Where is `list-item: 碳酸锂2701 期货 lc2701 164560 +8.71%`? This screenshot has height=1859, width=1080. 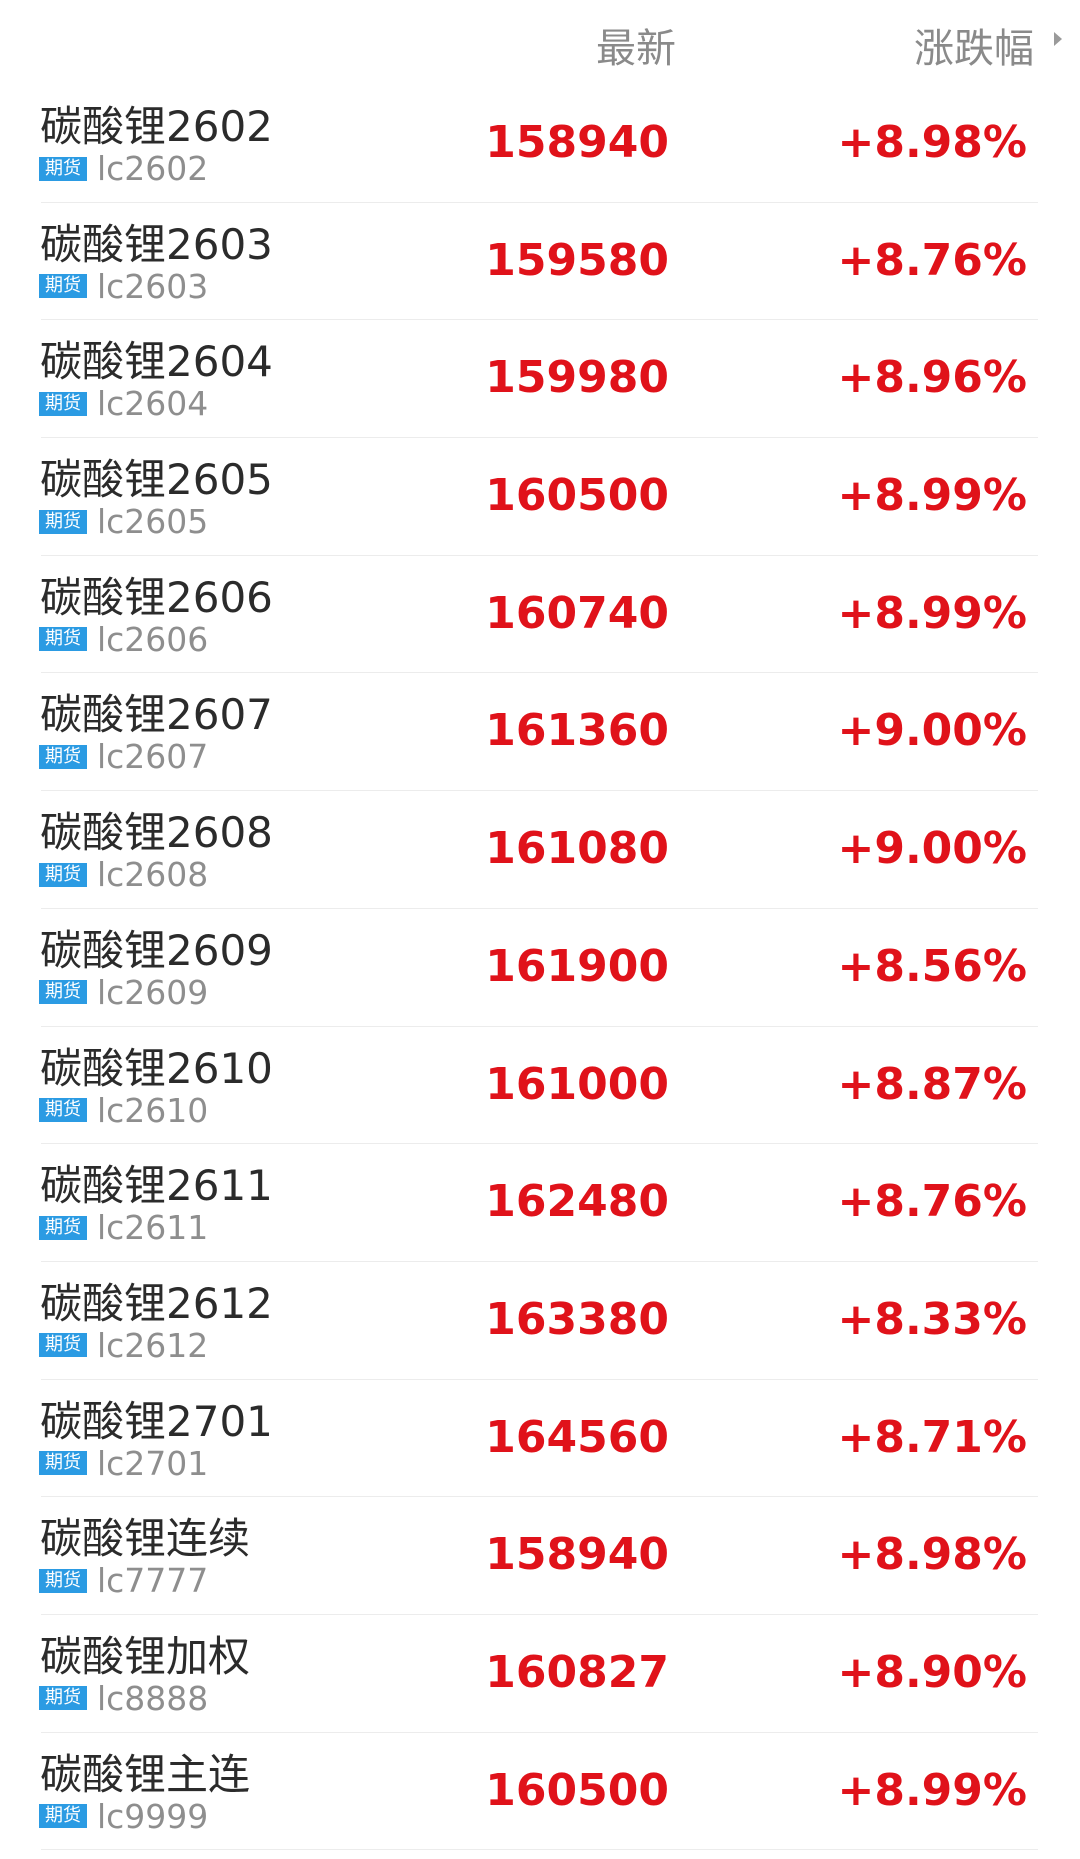
list-item: 碳酸锂2701 期货 lc2701 164560 +8.71% is located at coordinates (540, 1439).